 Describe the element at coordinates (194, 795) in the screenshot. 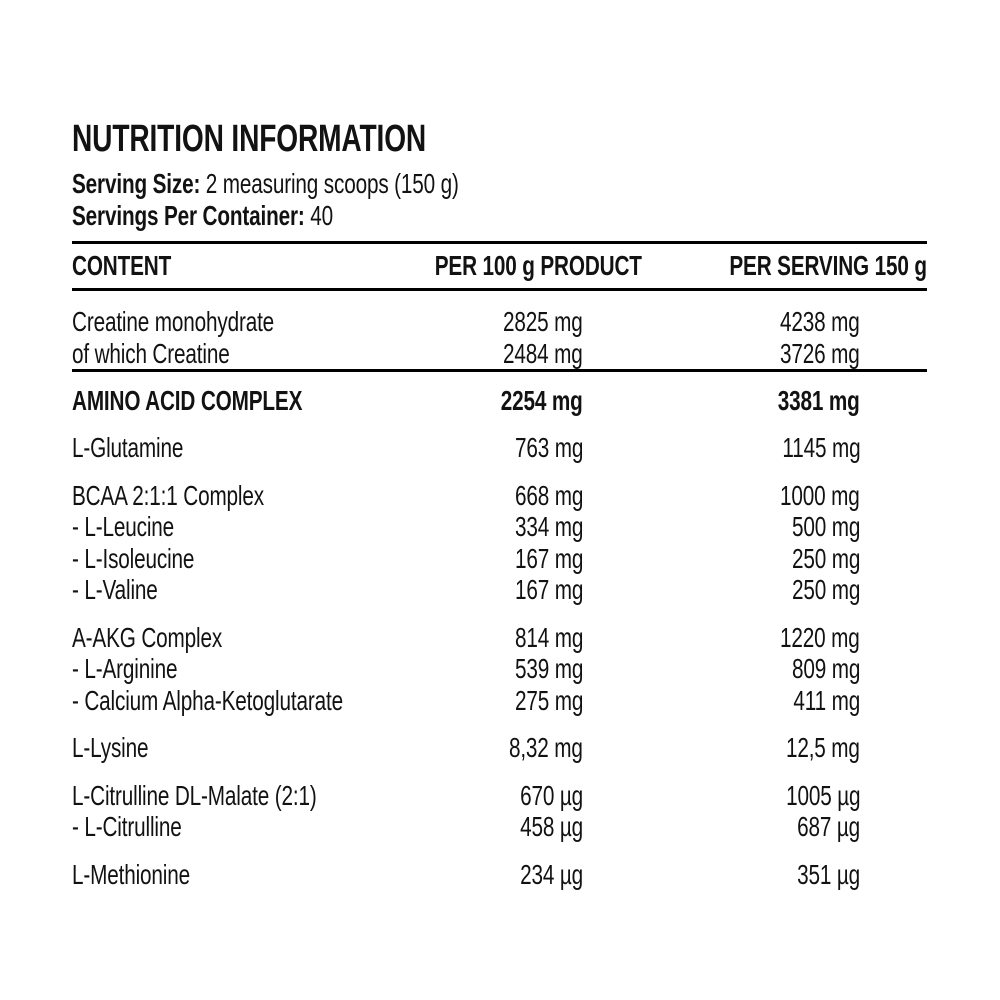

I see `row-name: L-Citrulline DL-Malate (2:1)` at that location.